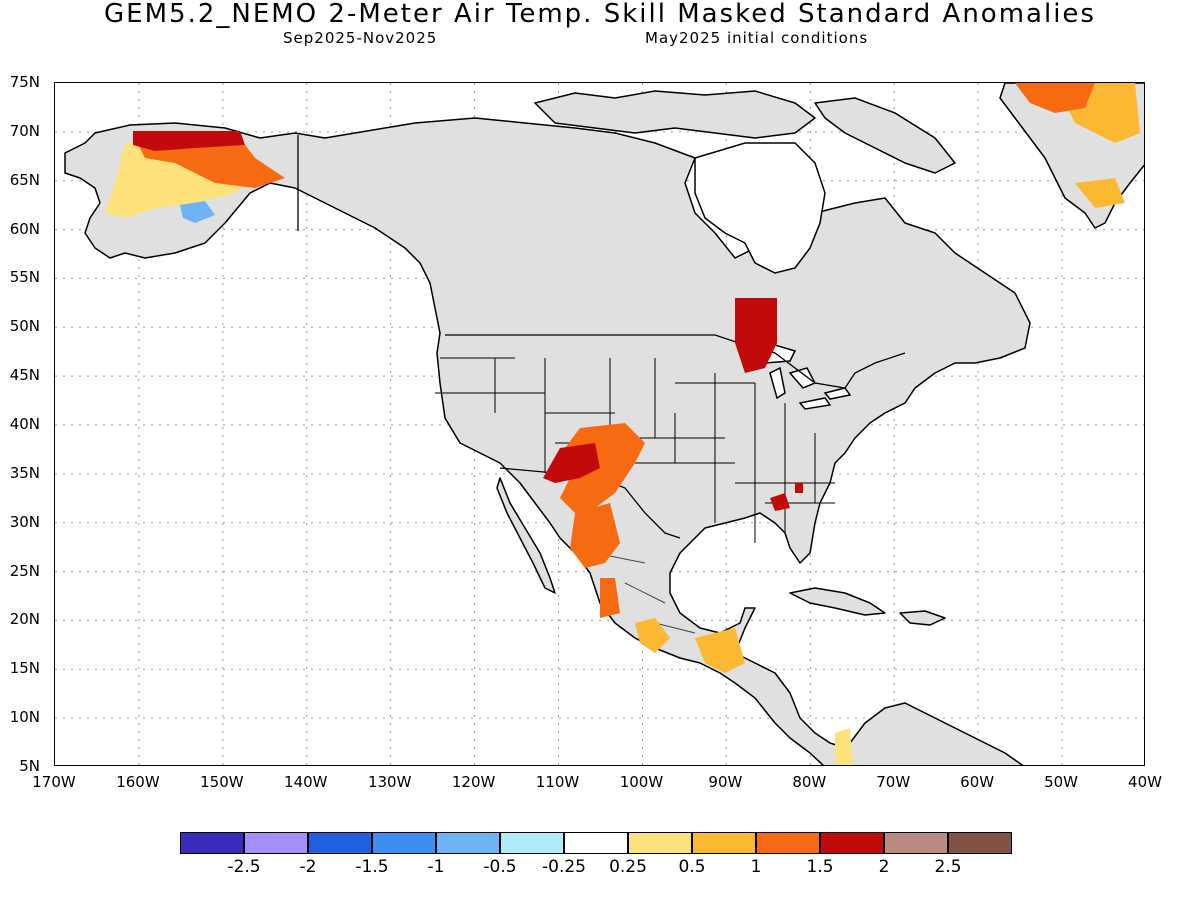 The width and height of the screenshot is (1200, 900). I want to click on colorbar-tick-label: 1.5, so click(820, 867).